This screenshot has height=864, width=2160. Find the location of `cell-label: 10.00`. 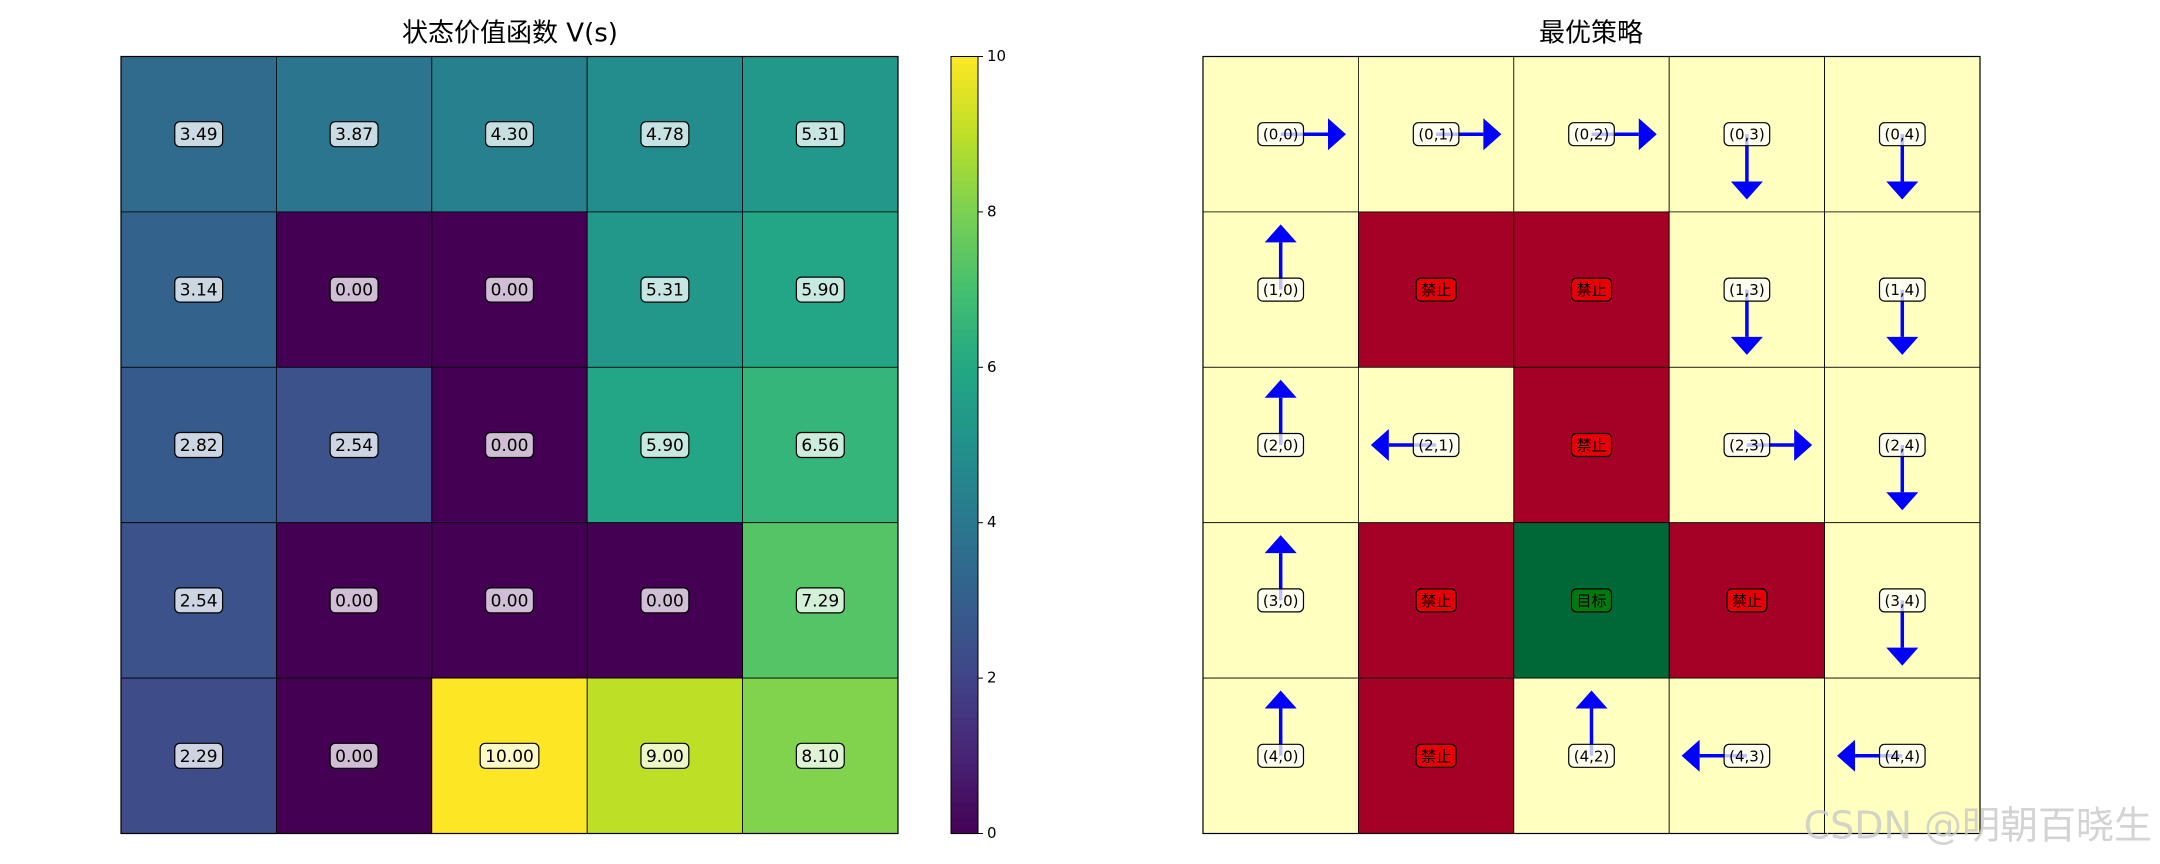

cell-label: 10.00 is located at coordinates (509, 757).